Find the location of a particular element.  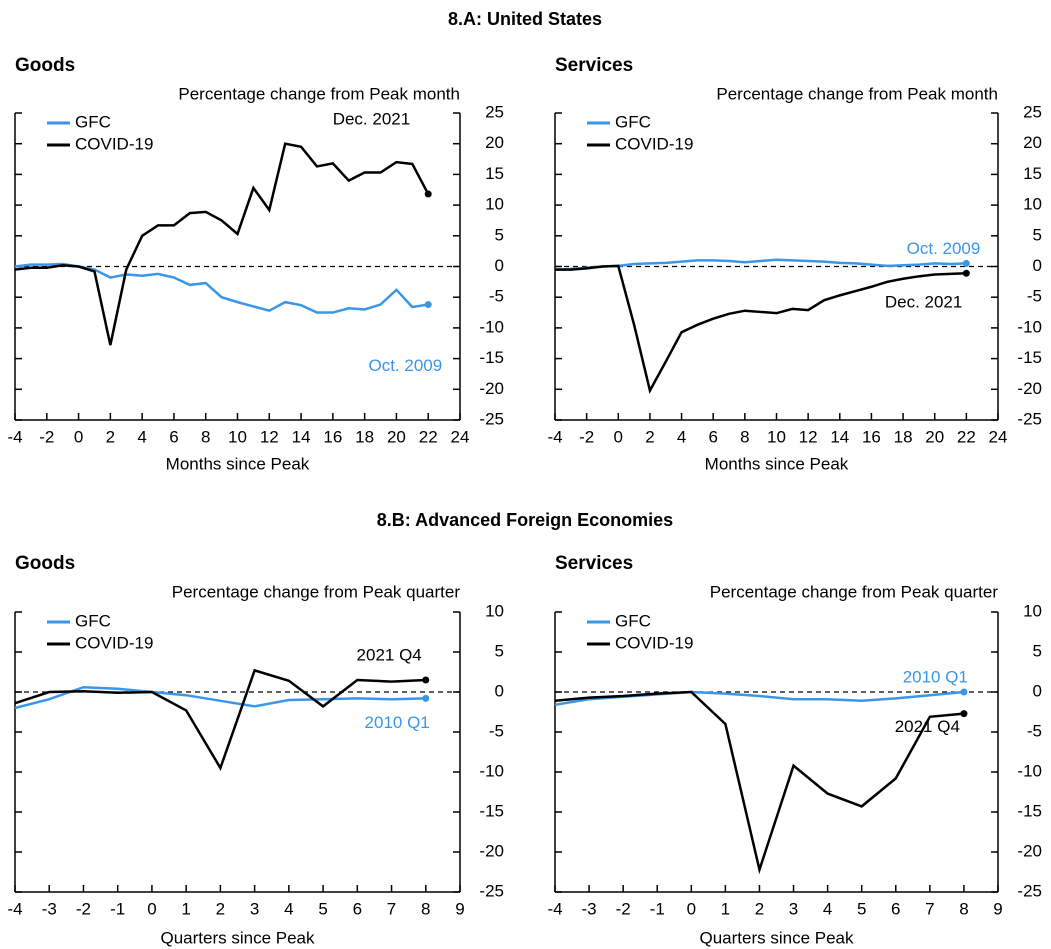

end-label: 2021 Q4 is located at coordinates (927, 726).